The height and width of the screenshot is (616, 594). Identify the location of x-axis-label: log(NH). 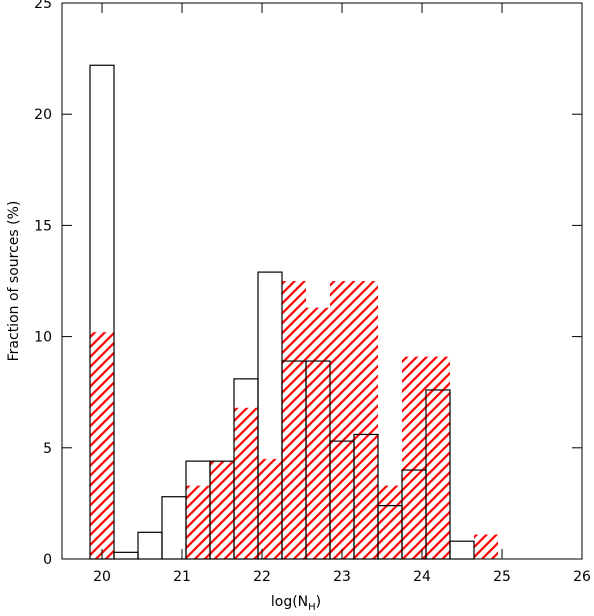
(296, 603).